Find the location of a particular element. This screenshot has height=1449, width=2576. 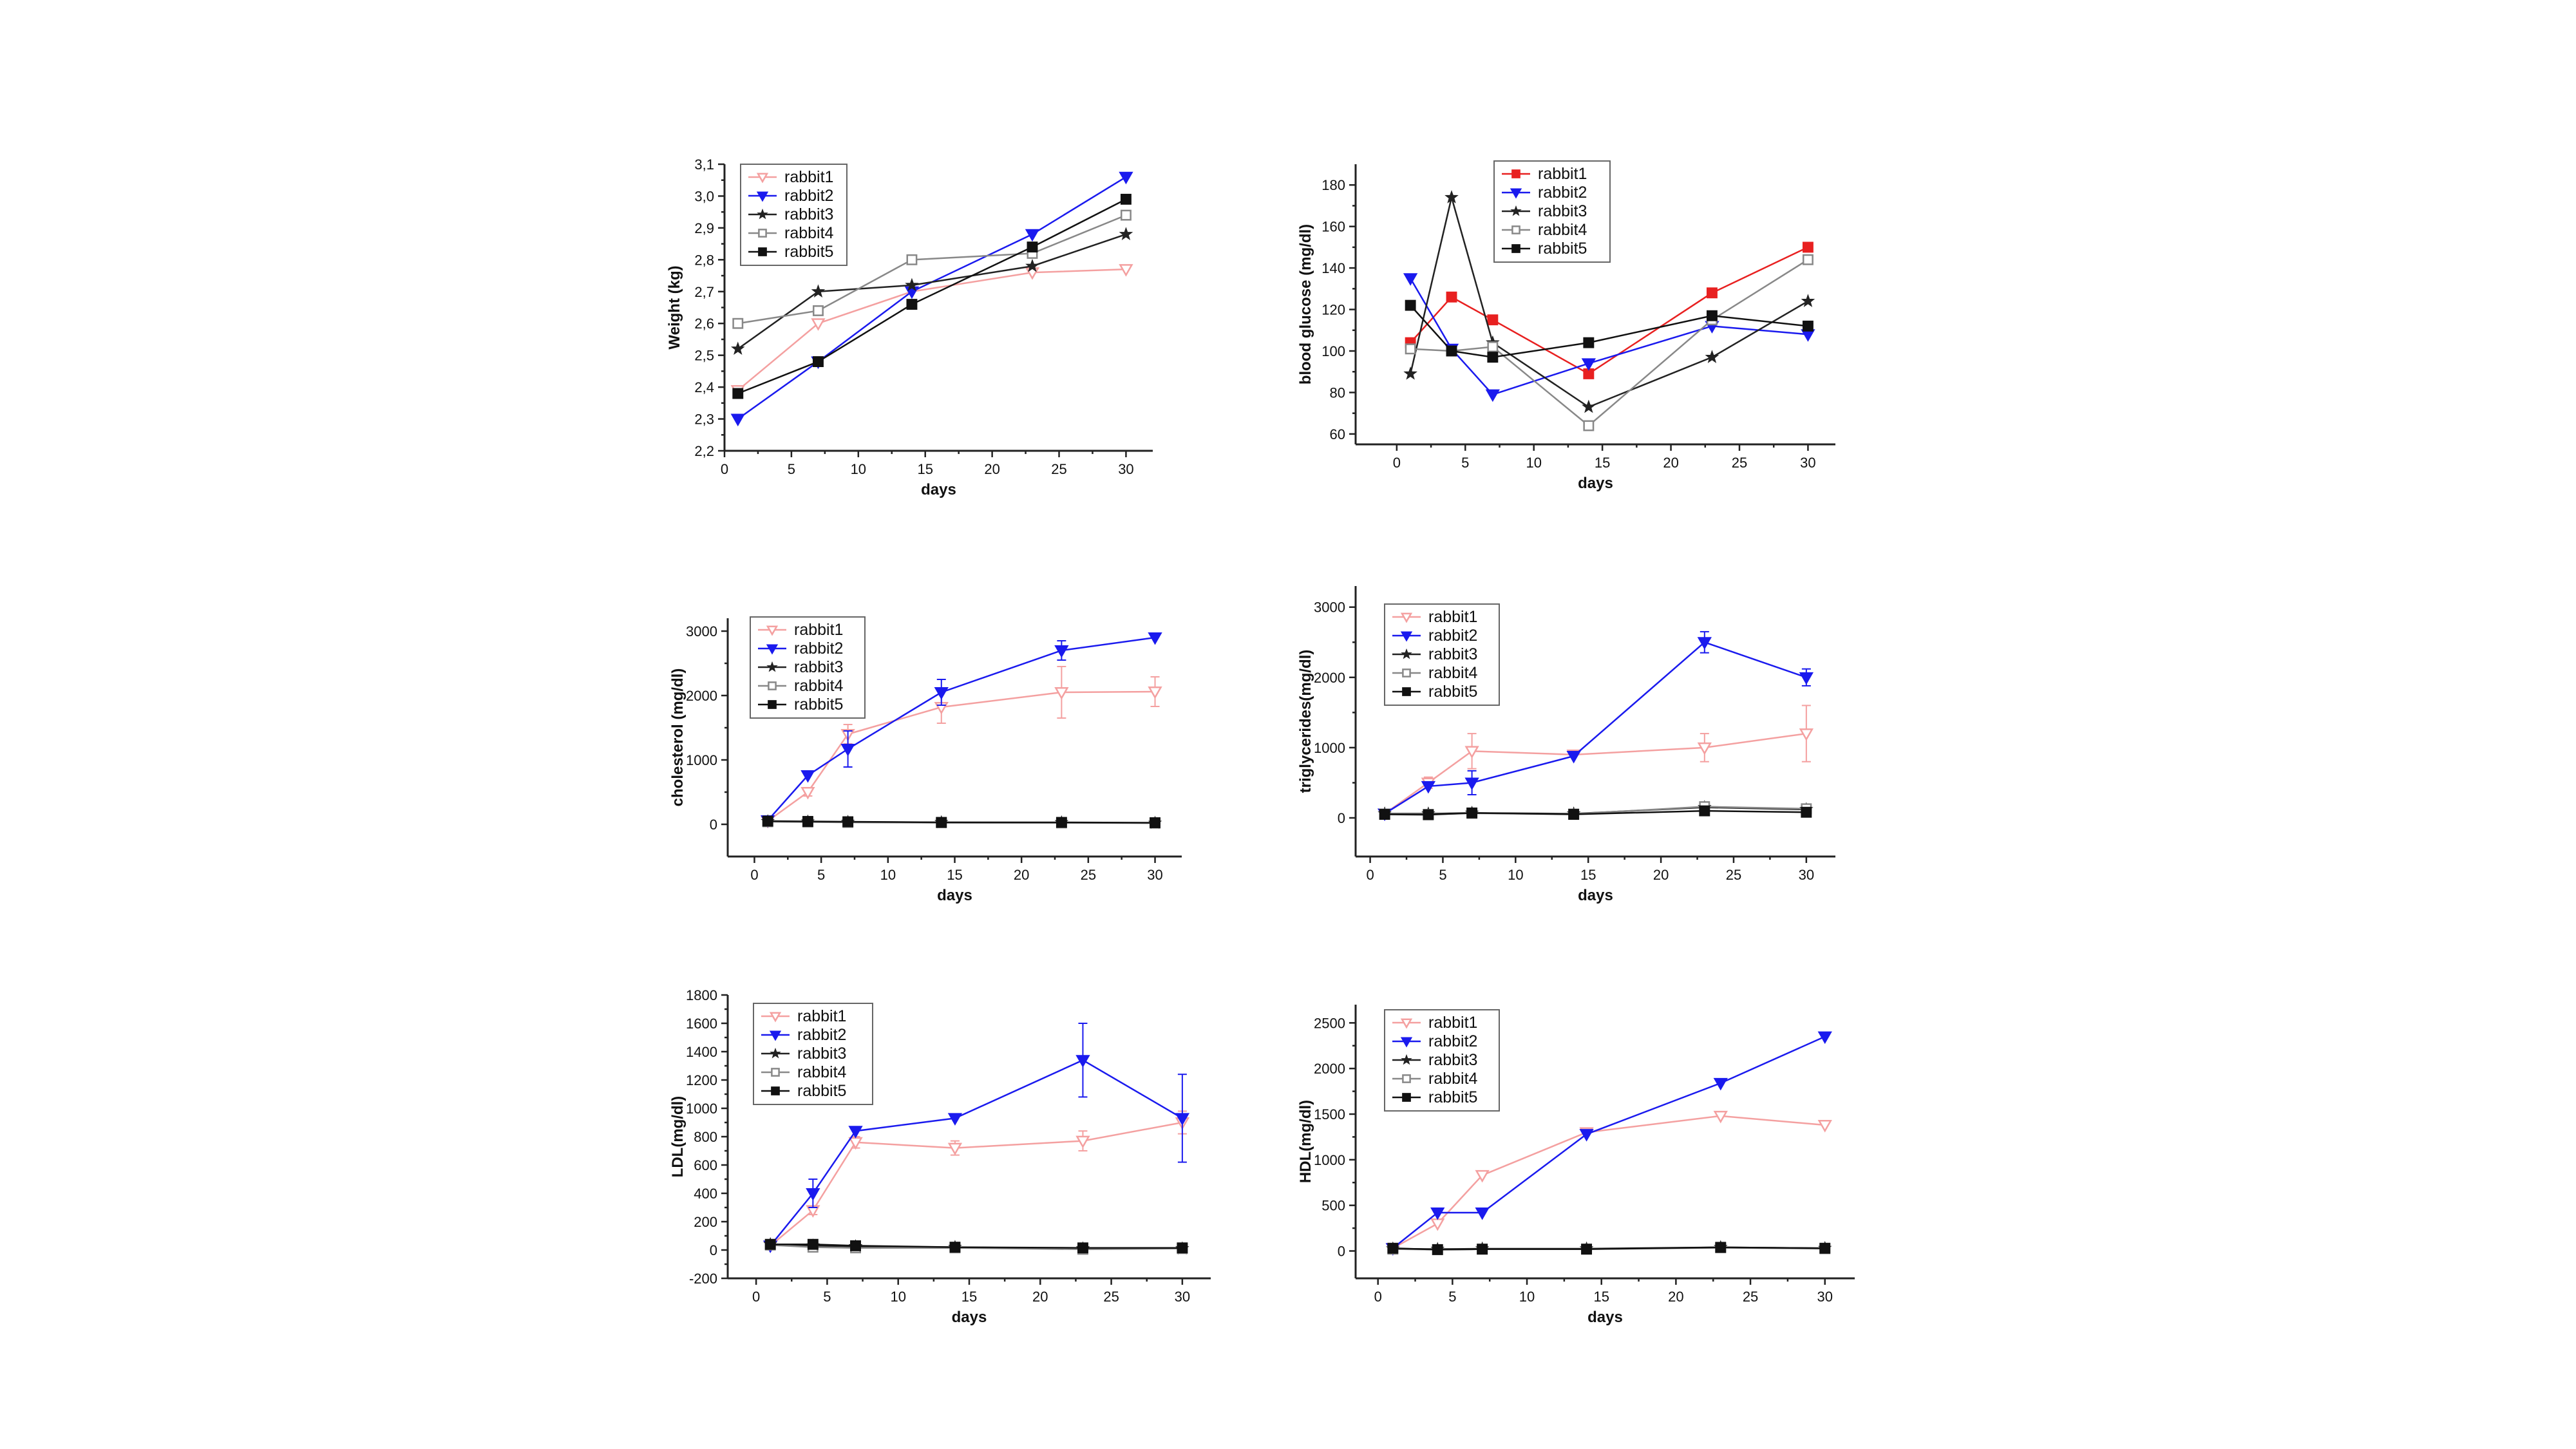

y-tick-label: 160 is located at coordinates (1333, 227).